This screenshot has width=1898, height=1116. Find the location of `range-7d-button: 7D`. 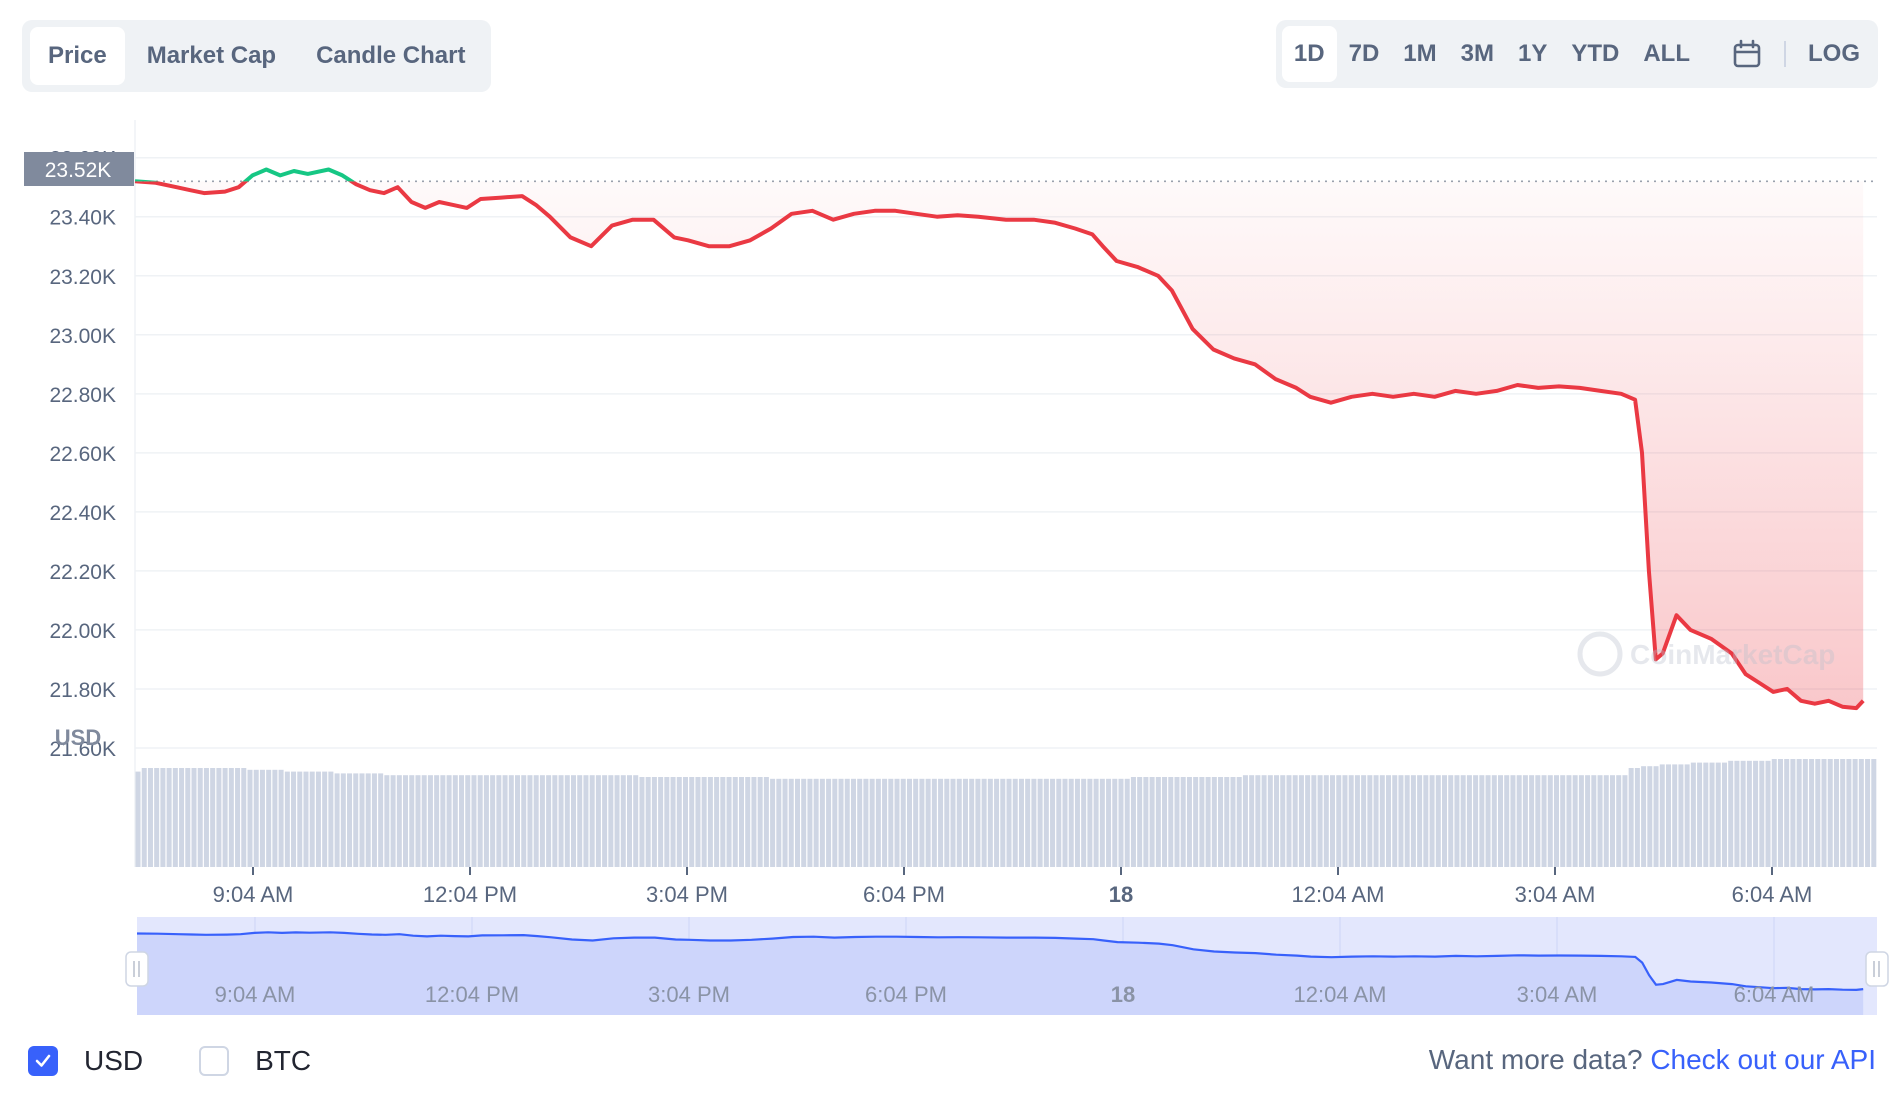

range-7d-button: 7D is located at coordinates (1364, 53).